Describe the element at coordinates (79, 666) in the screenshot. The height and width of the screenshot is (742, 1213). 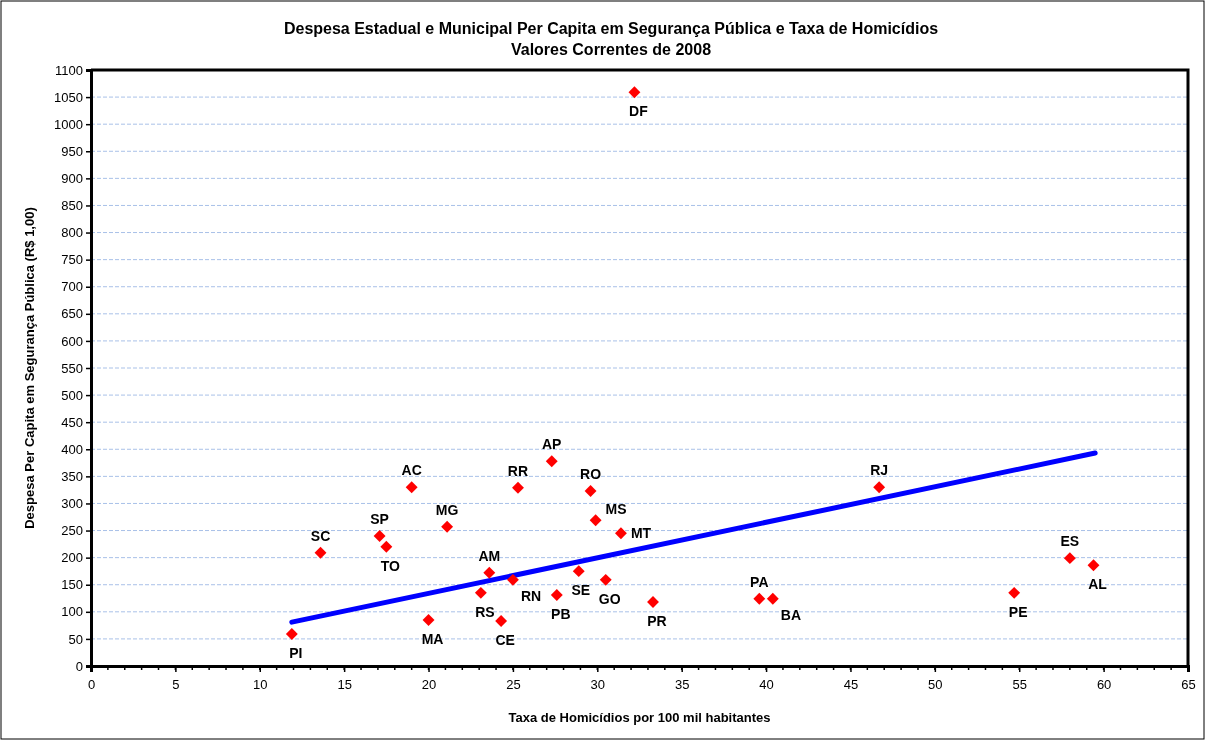
I see `y-tick-label: 0` at that location.